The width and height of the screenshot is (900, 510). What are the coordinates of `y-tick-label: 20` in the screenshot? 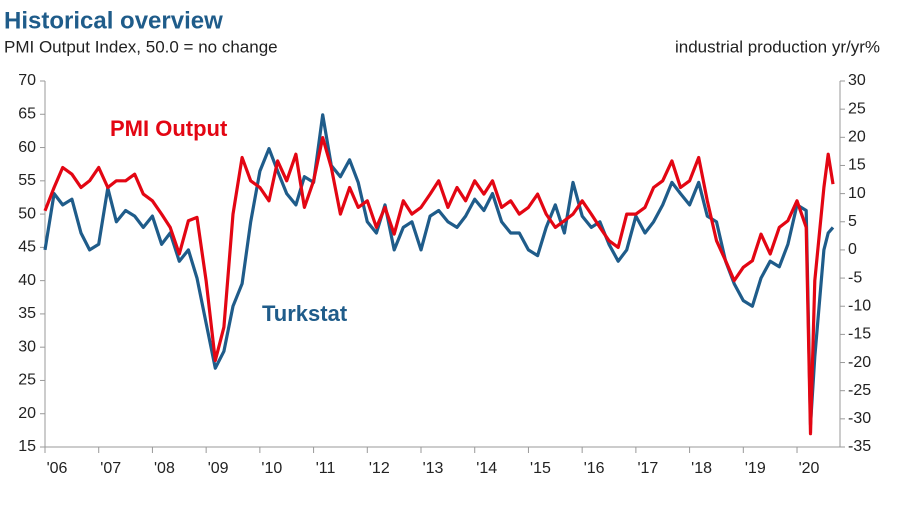 It's located at (27, 413).